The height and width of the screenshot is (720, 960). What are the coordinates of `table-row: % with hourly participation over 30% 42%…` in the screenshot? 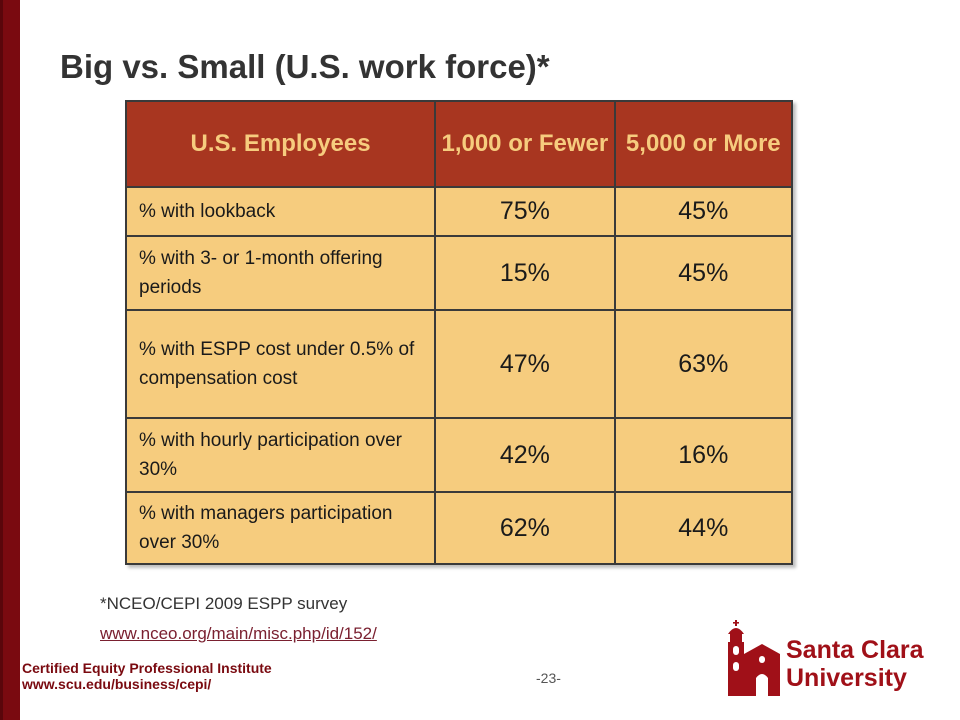 It's located at (459, 455).